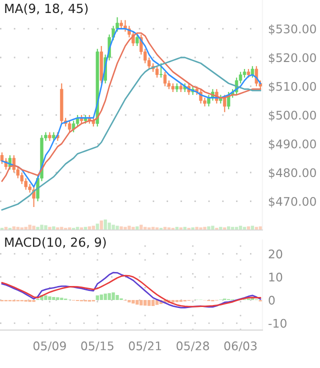 The image size is (320, 368). What do you see at coordinates (46, 9) in the screenshot?
I see `chart-title: MA(9, 18, 45)` at bounding box center [46, 9].